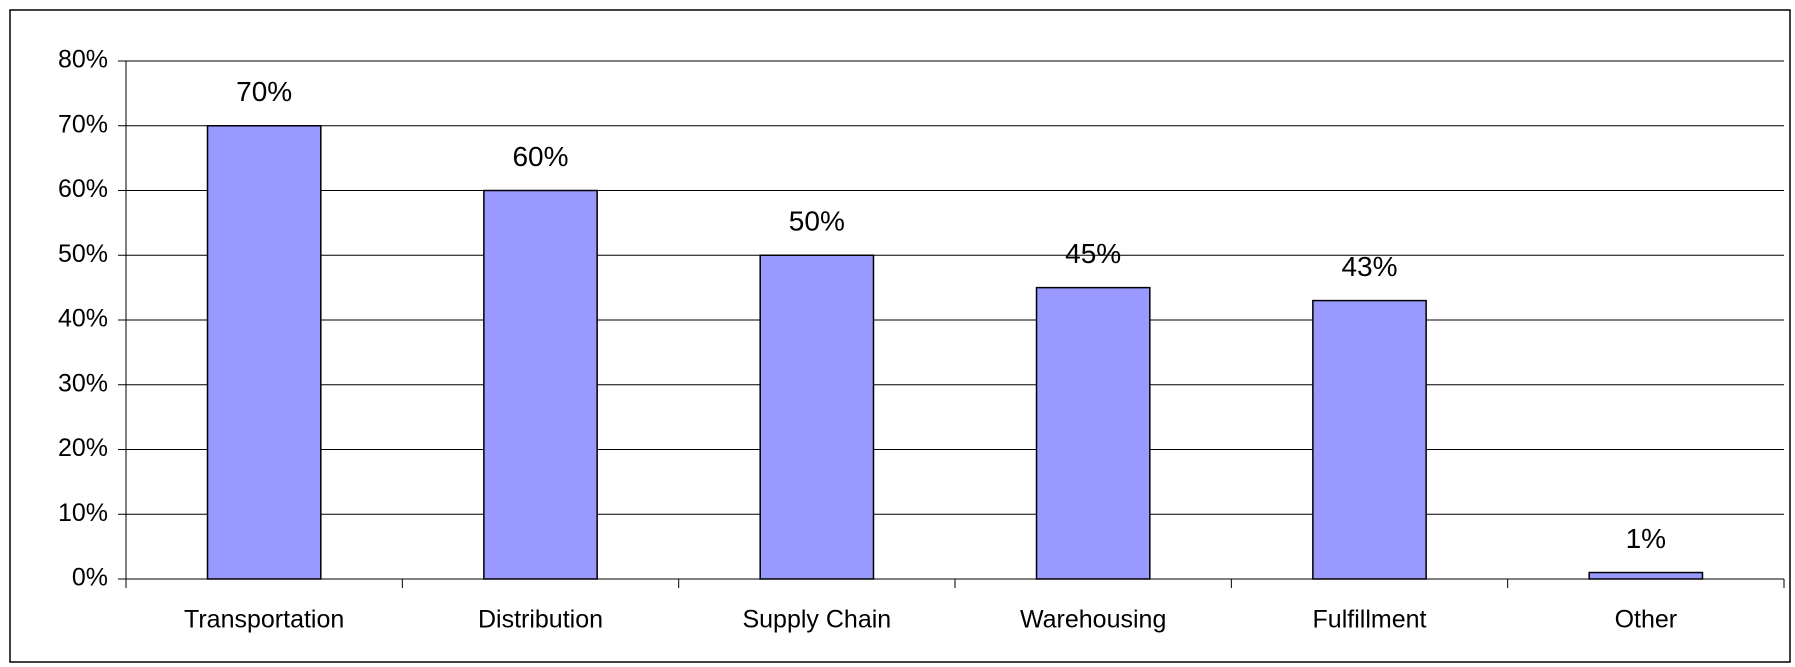 Image resolution: width=1795 pixels, height=667 pixels. I want to click on y-tick-label: 10%, so click(83, 513).